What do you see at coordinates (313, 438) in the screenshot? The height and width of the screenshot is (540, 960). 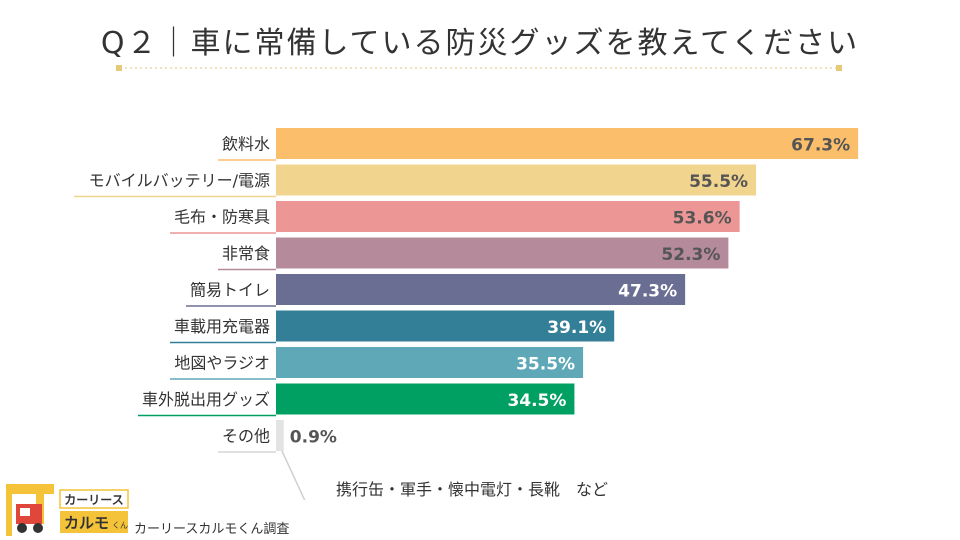 I see `value-label: 0.9%` at bounding box center [313, 438].